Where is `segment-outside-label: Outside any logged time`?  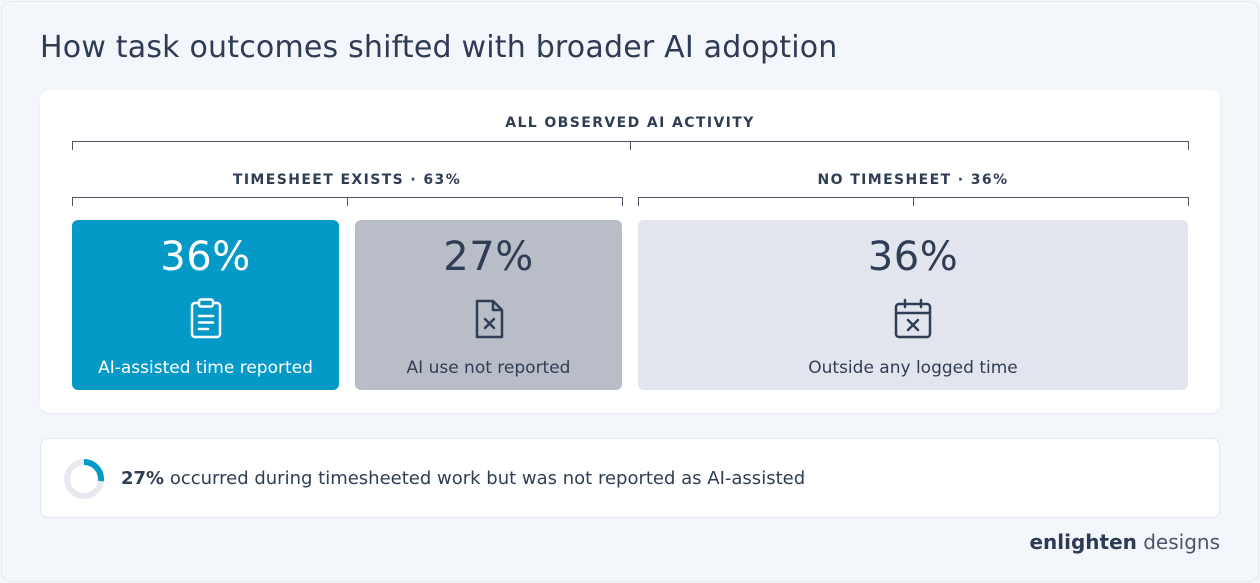 segment-outside-label: Outside any logged time is located at coordinates (913, 368).